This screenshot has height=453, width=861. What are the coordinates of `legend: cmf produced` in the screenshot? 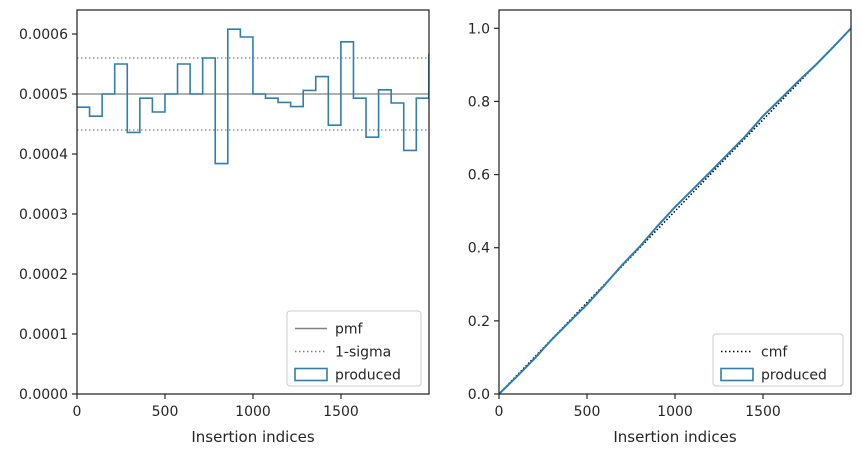 It's located at (778, 360).